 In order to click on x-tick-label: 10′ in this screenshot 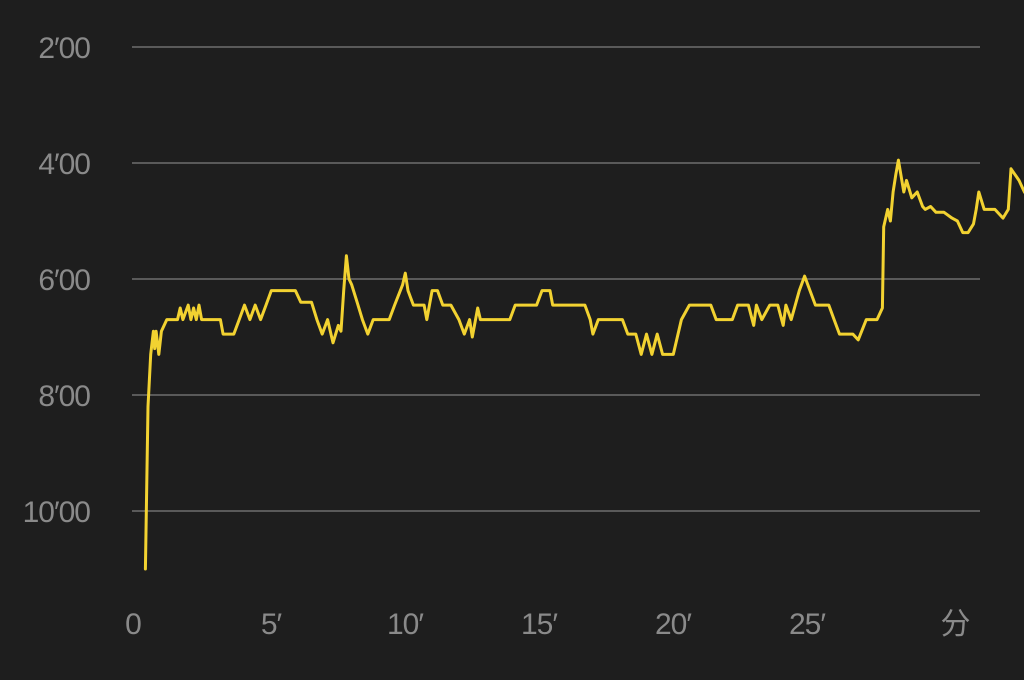, I will do `click(405, 624)`.